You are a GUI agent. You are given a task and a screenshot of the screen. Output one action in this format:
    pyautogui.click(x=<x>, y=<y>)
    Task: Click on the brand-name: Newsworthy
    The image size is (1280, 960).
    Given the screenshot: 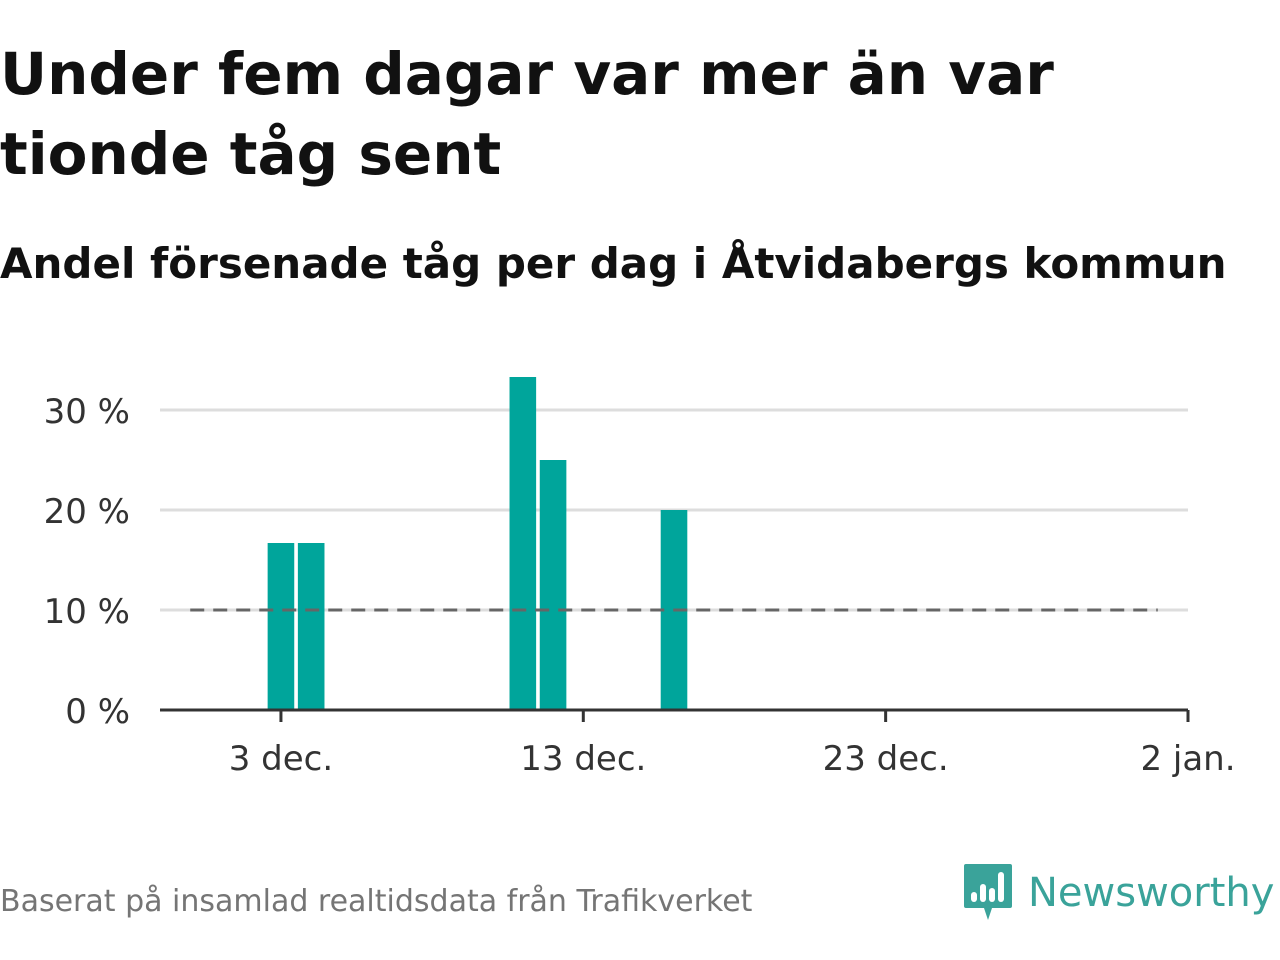 What is the action you would take?
    pyautogui.click(x=1151, y=893)
    